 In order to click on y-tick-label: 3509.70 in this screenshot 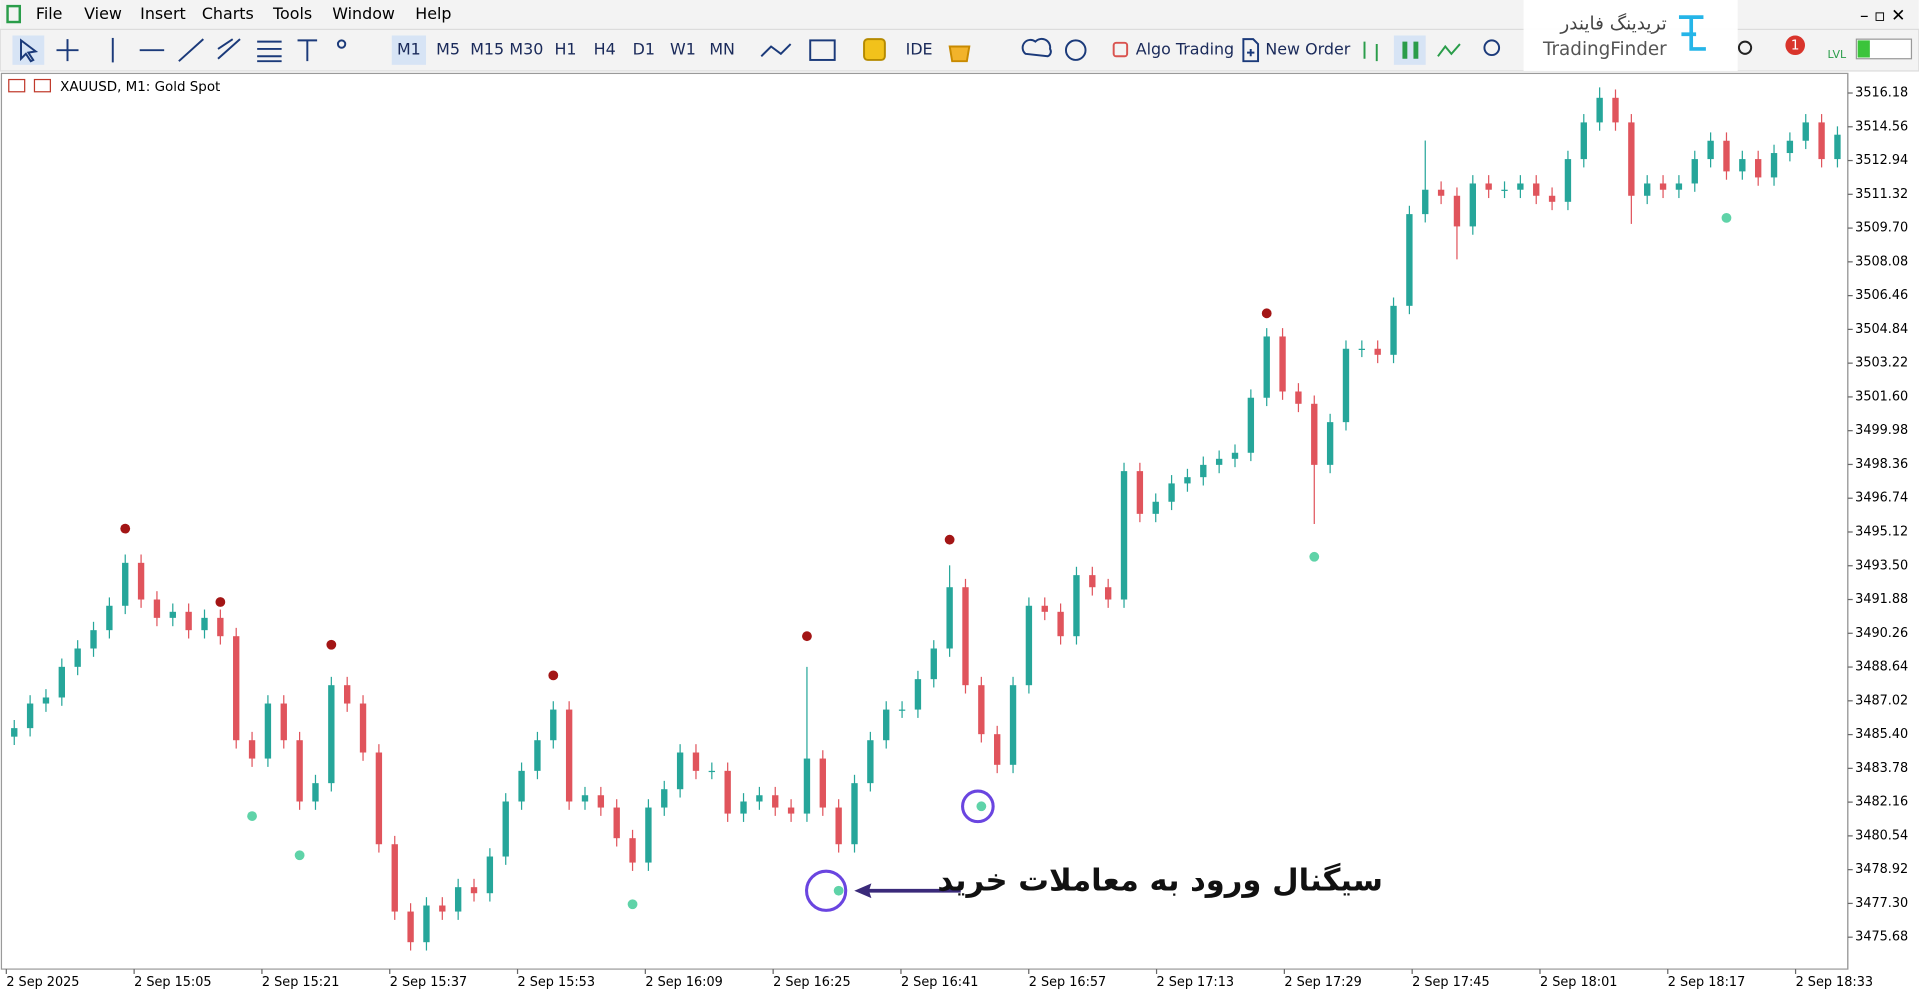, I will do `click(1881, 228)`.